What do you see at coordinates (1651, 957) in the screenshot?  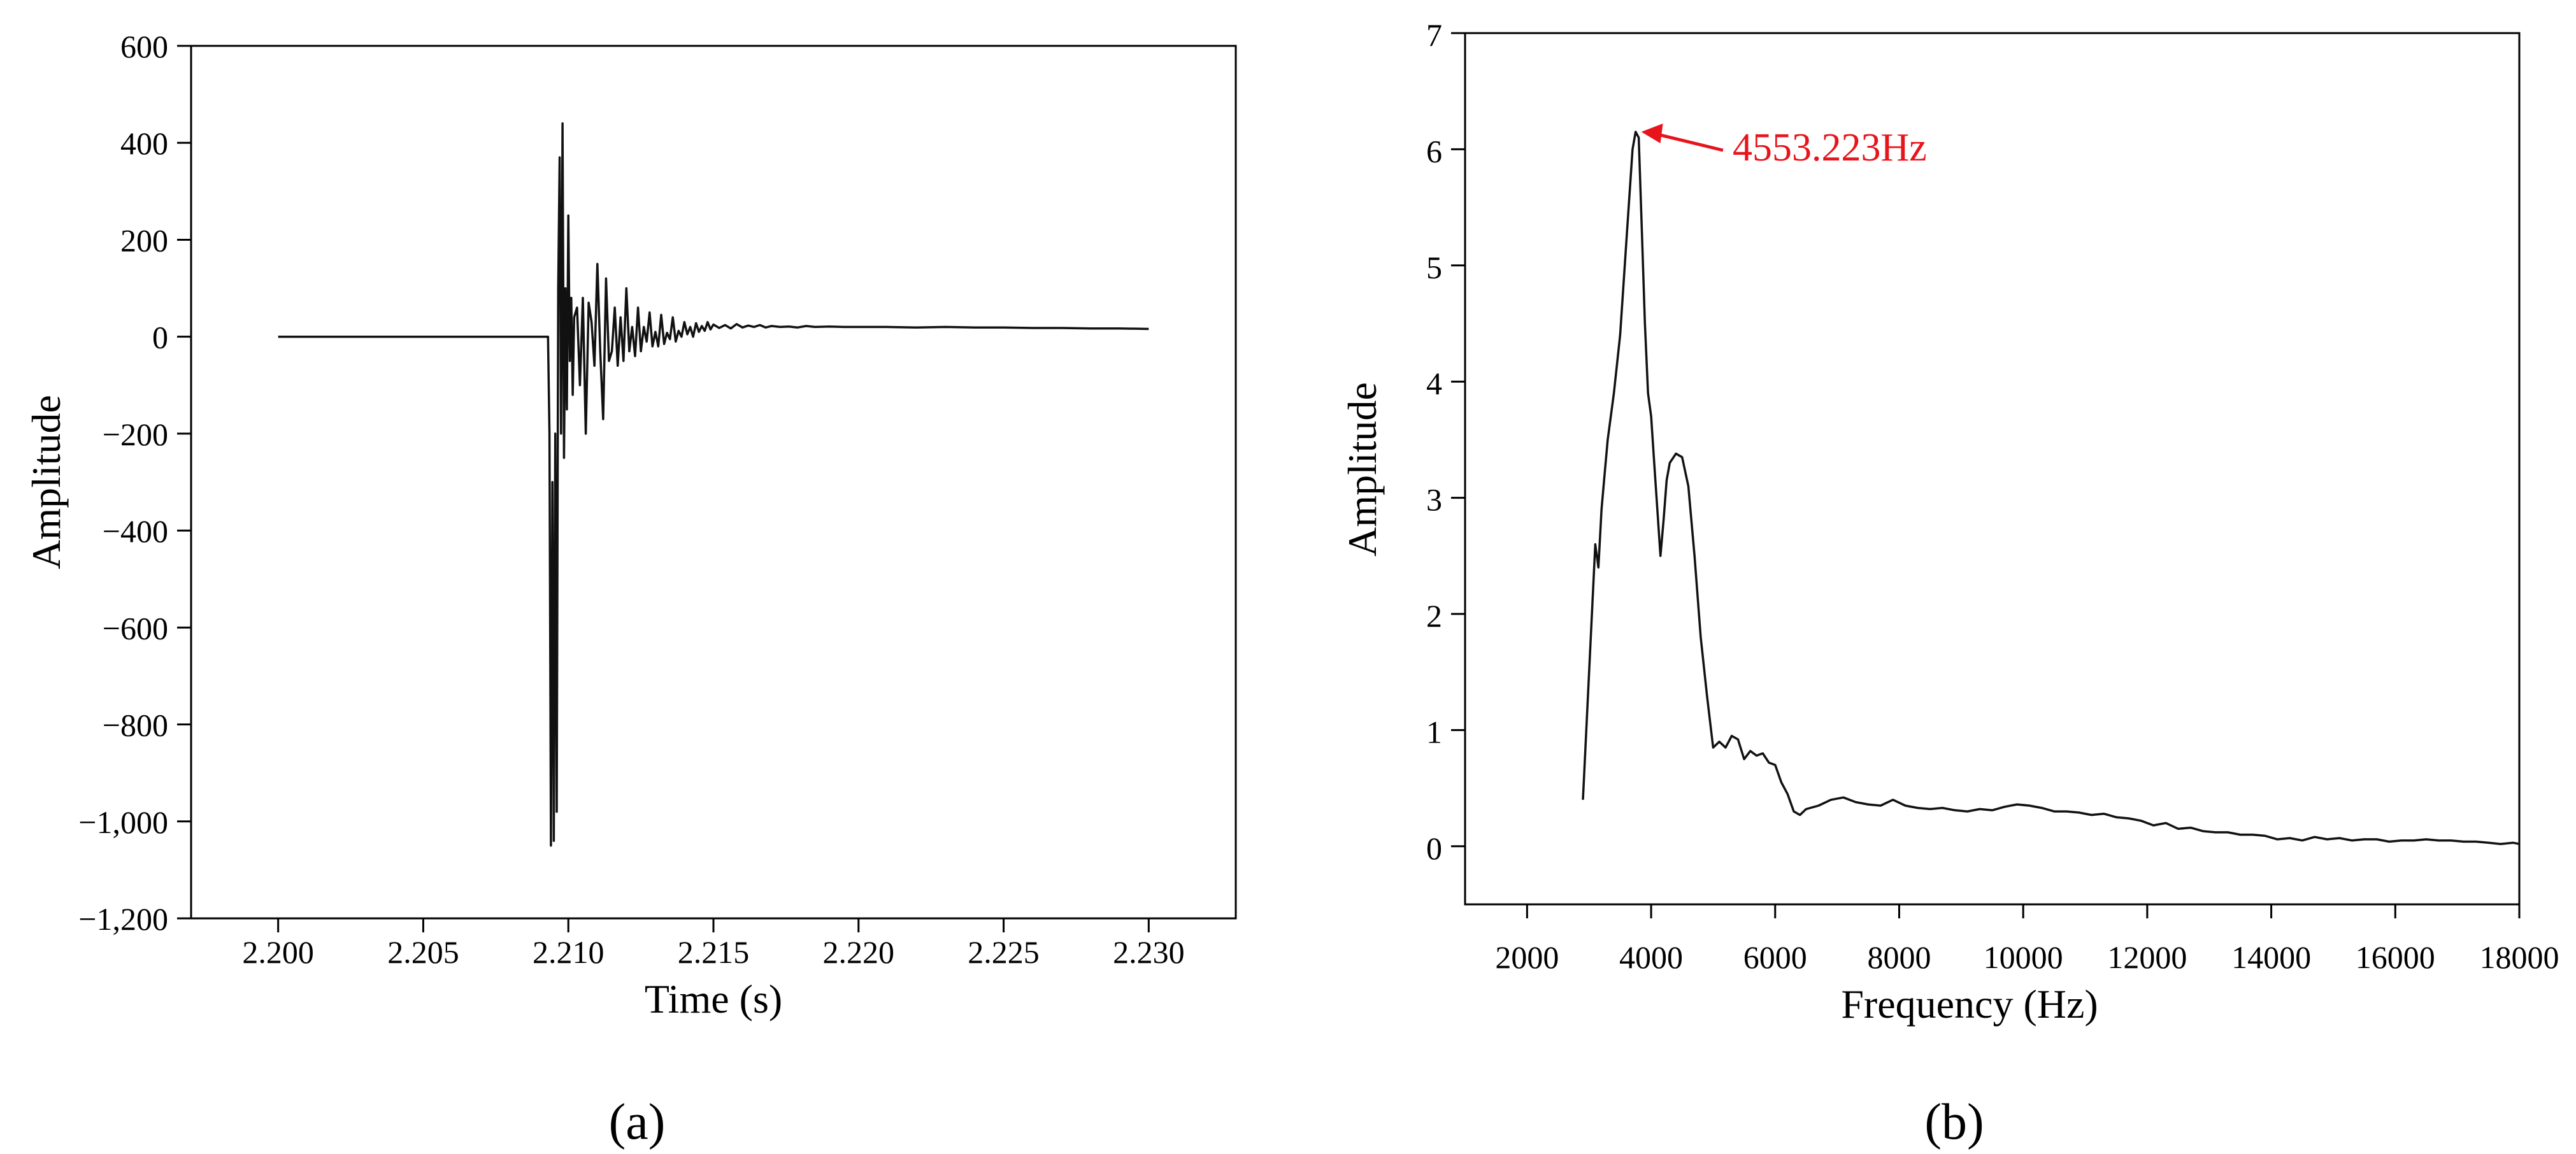 I see `x-tick-label: 4000` at bounding box center [1651, 957].